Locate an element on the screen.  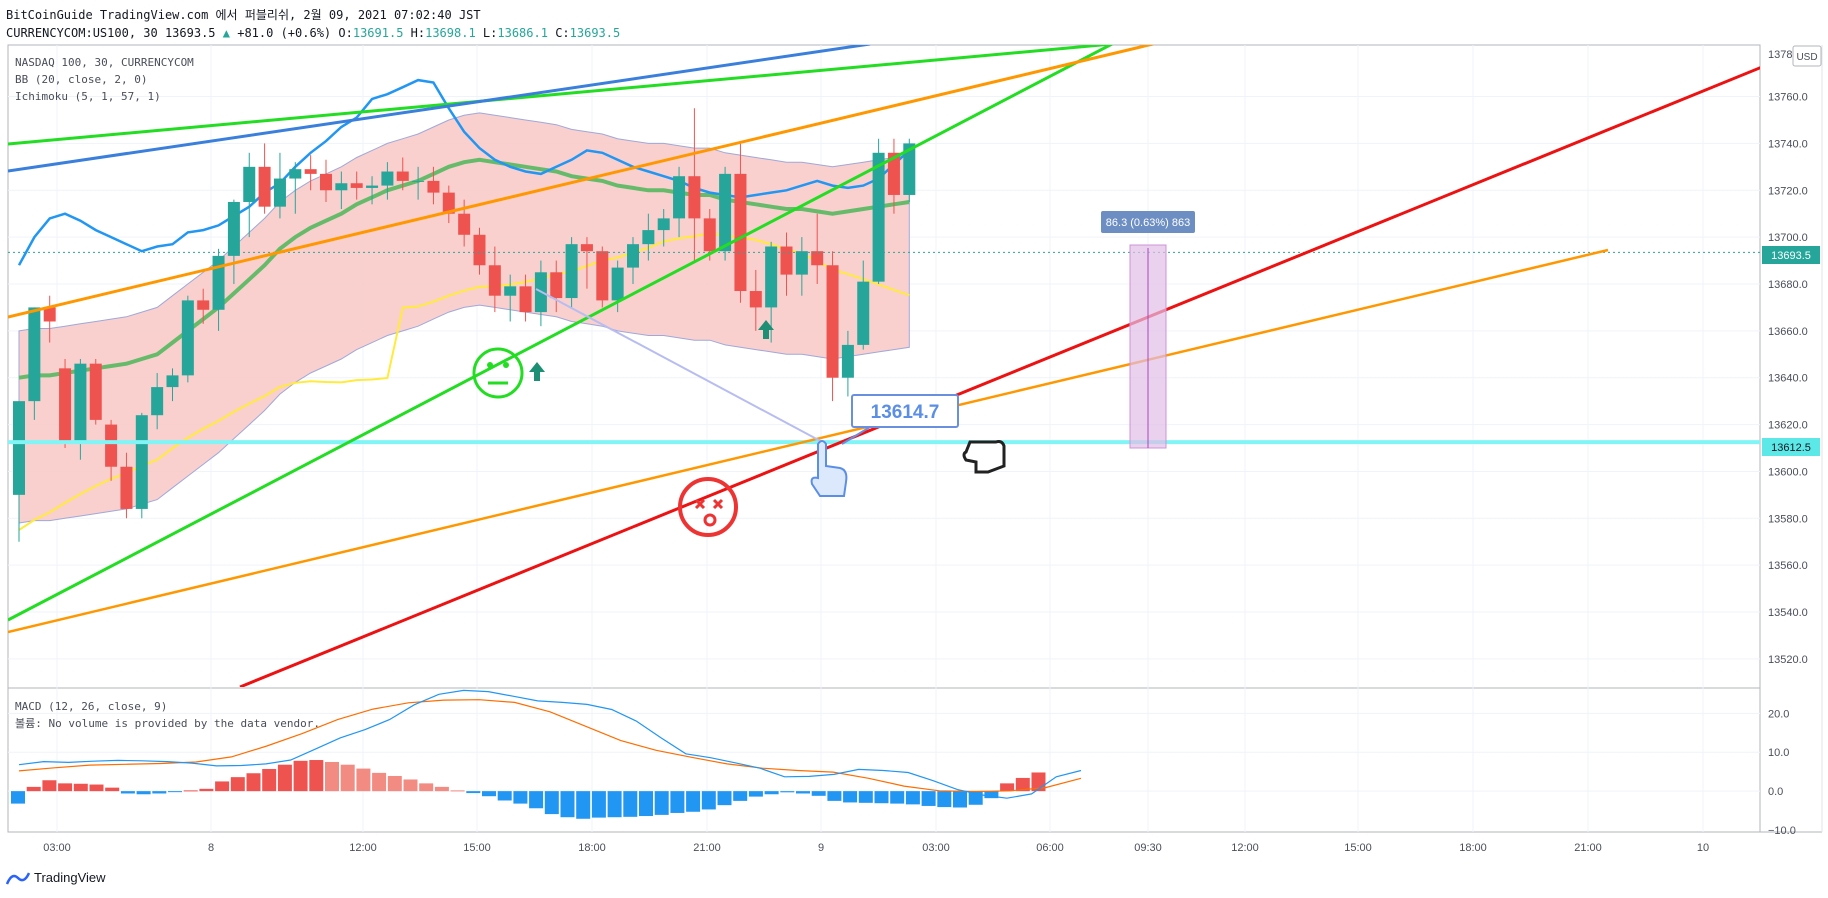
price-tick: 13660.0 is located at coordinates (1788, 332).